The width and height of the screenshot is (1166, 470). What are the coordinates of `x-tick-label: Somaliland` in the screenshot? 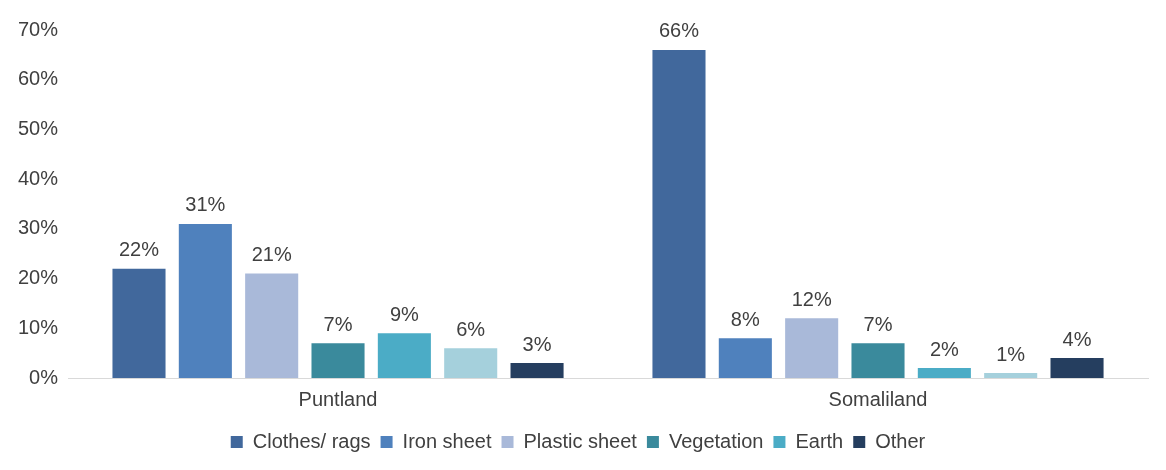 It's located at (878, 398).